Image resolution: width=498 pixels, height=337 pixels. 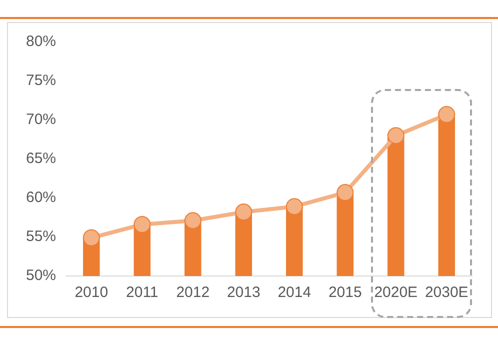 I want to click on x-tick-label: 2012, so click(x=193, y=293).